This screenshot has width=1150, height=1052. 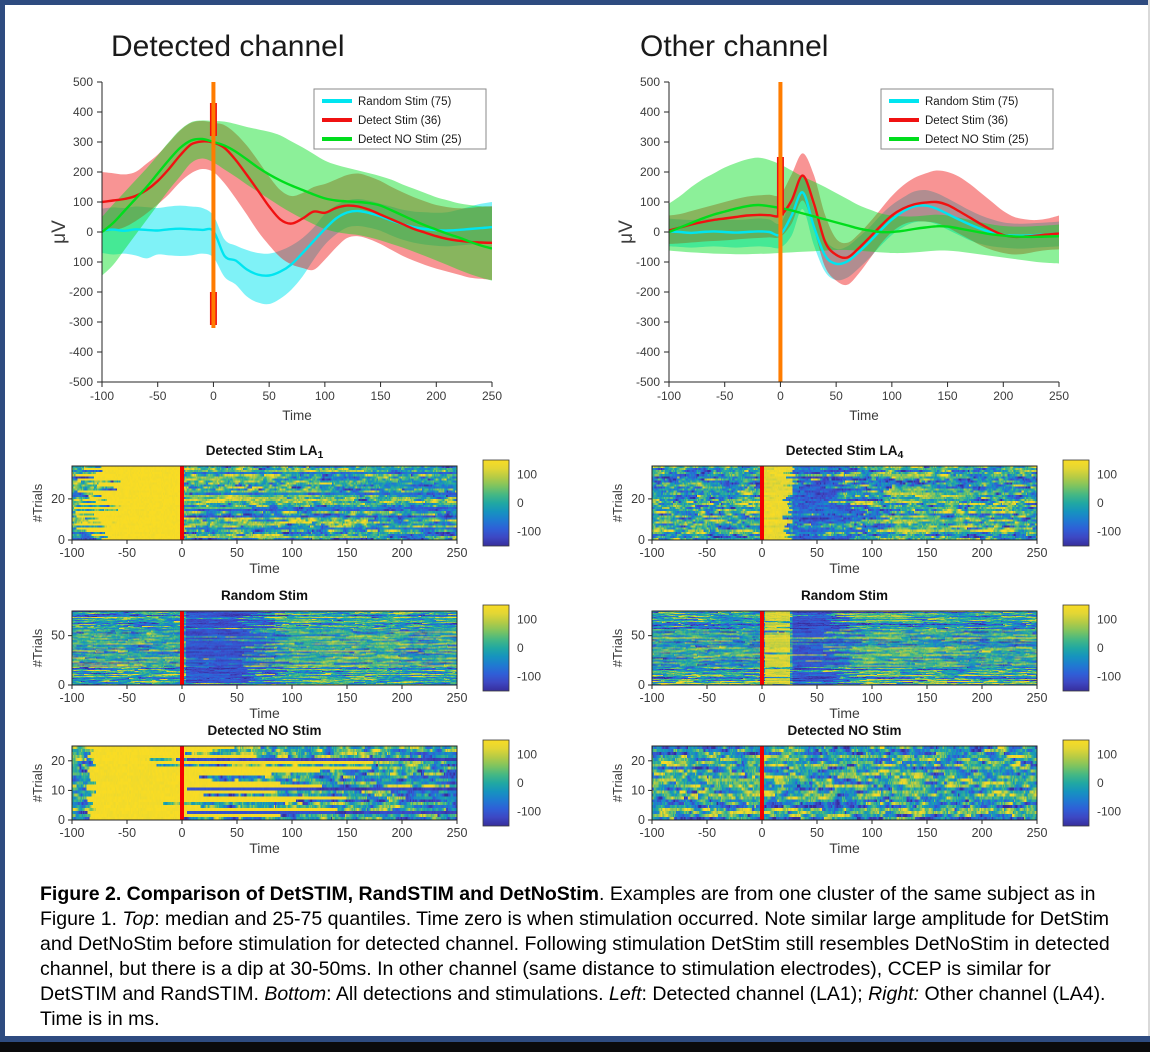 I want to click on legend-label: Random Stim (75), so click(x=971, y=102).